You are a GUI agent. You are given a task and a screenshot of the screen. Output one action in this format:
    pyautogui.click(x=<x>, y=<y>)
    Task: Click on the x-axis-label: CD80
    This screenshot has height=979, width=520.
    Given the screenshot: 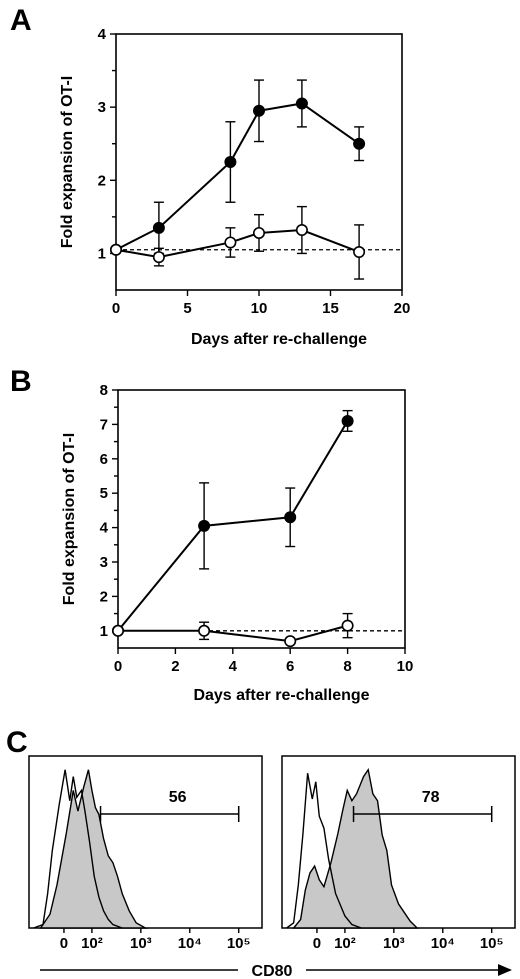 What is the action you would take?
    pyautogui.click(x=272, y=971)
    